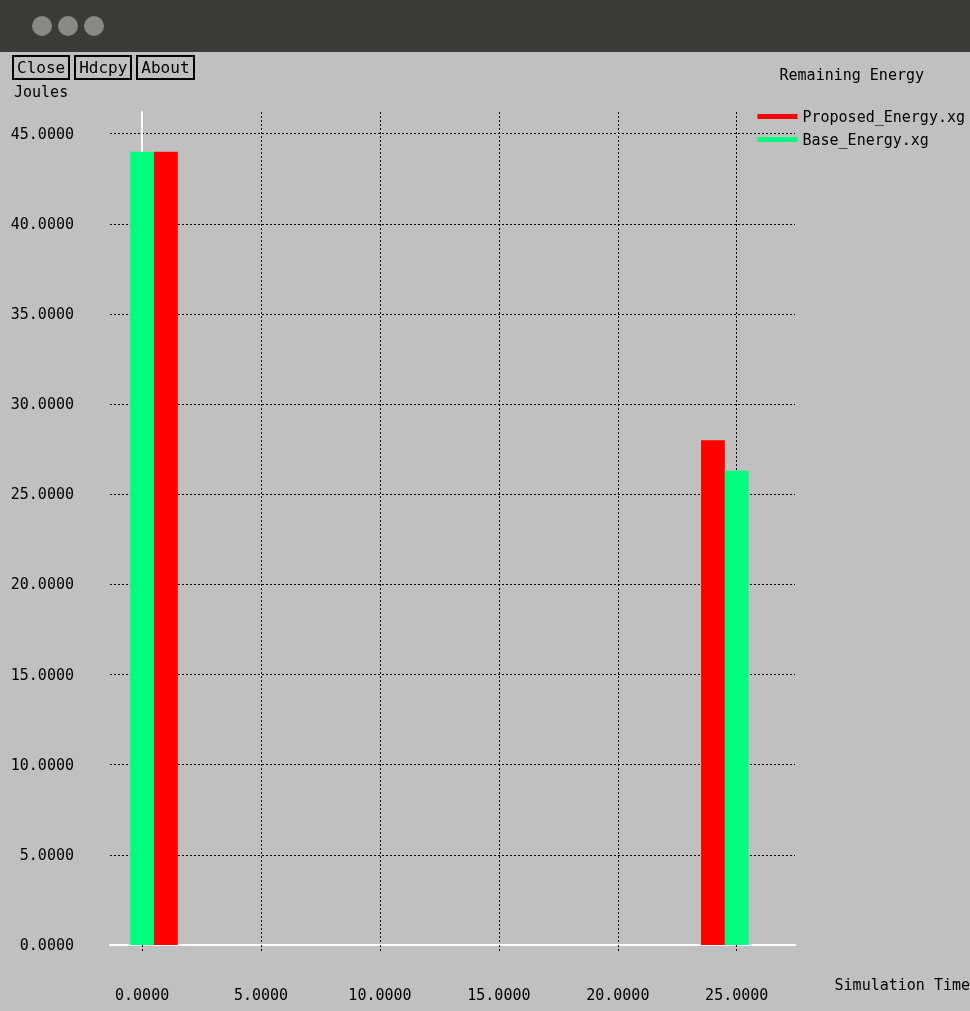 The image size is (970, 1011). Describe the element at coordinates (380, 994) in the screenshot. I see `x-tick-label: 10.0000` at that location.